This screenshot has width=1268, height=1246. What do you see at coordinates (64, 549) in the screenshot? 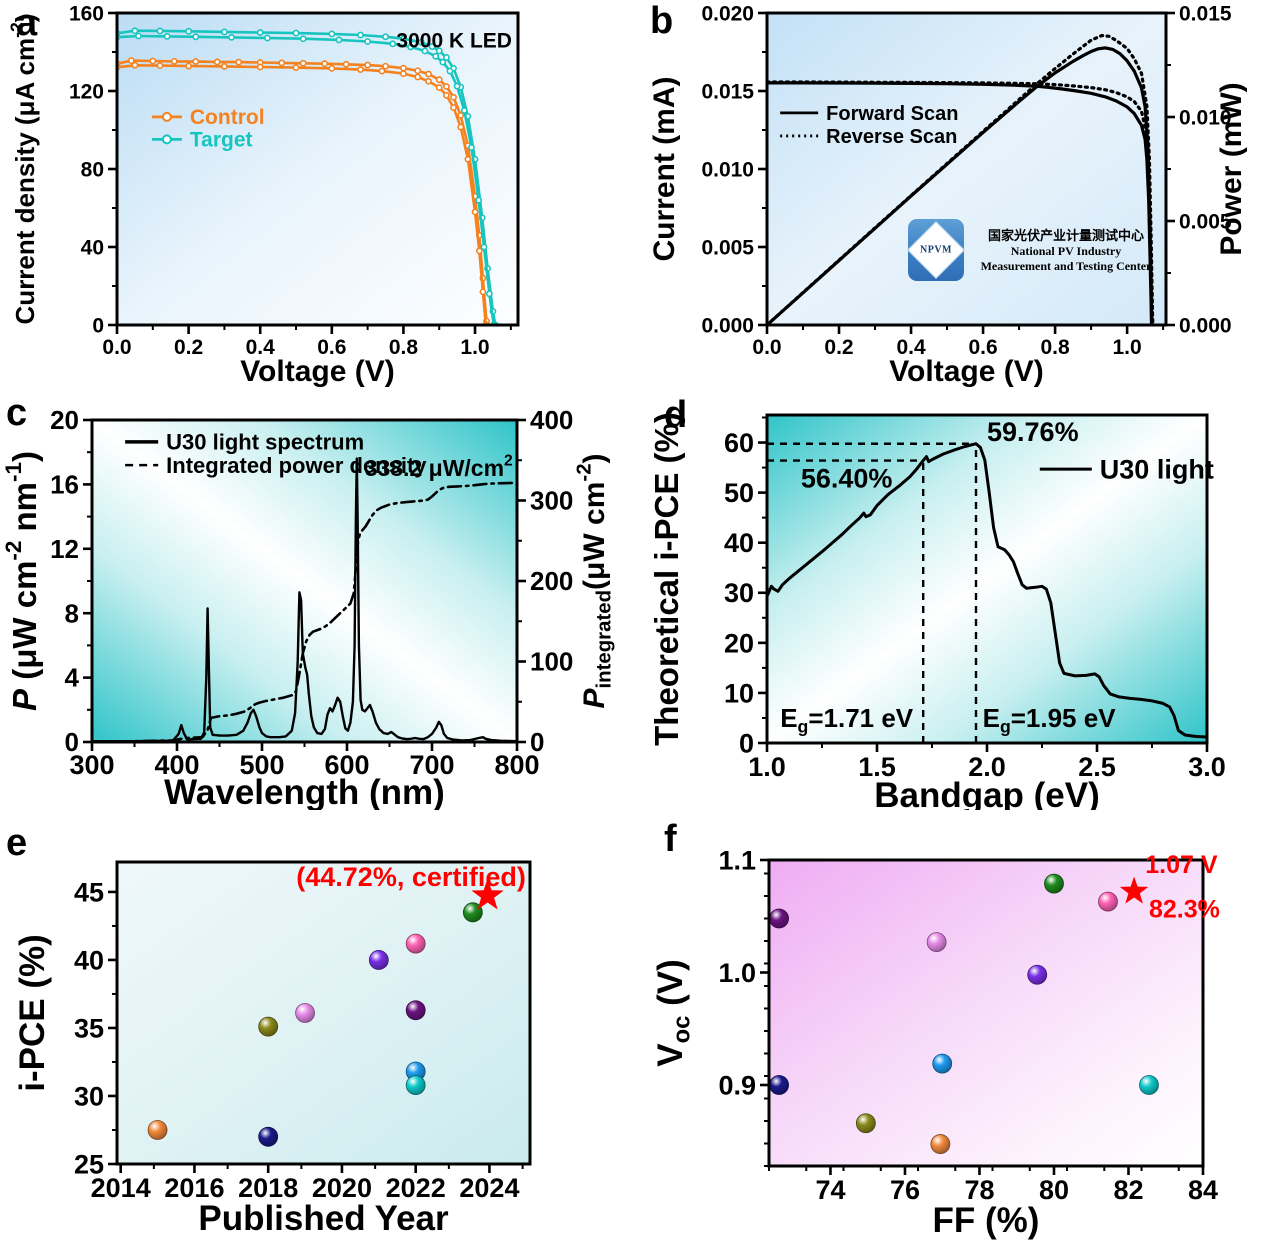
I see `svg-text: 12` at bounding box center [64, 549].